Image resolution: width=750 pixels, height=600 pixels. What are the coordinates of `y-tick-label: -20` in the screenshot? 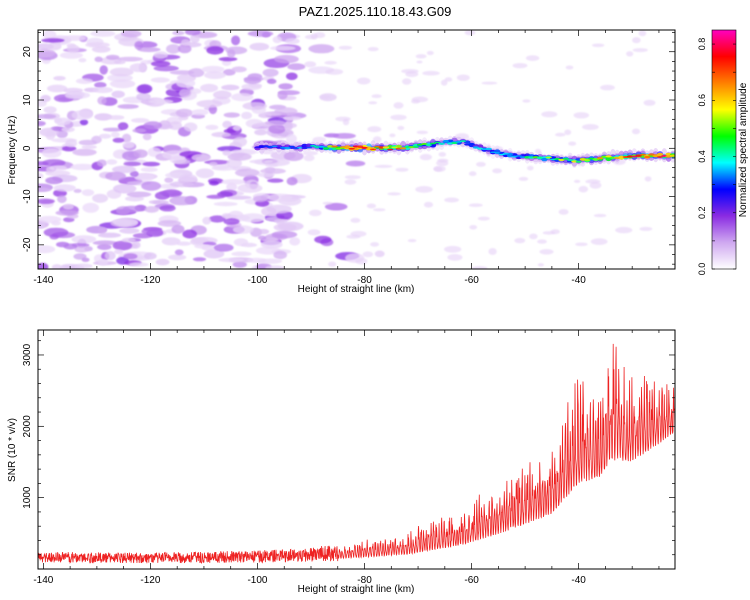 It's located at (27, 244).